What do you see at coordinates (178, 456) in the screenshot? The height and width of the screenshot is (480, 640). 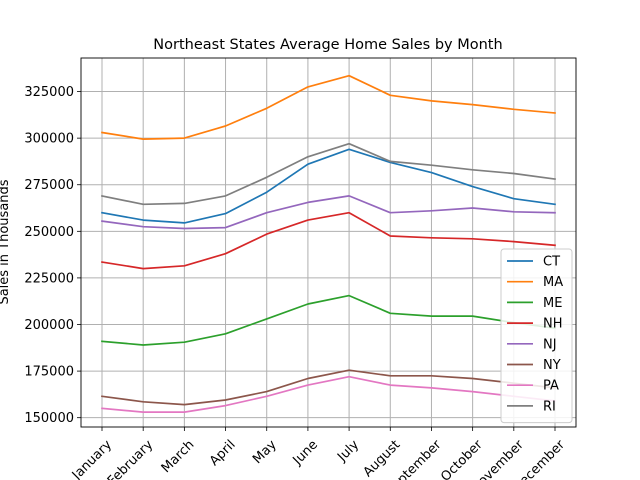 I see `x-tick-label: March` at bounding box center [178, 456].